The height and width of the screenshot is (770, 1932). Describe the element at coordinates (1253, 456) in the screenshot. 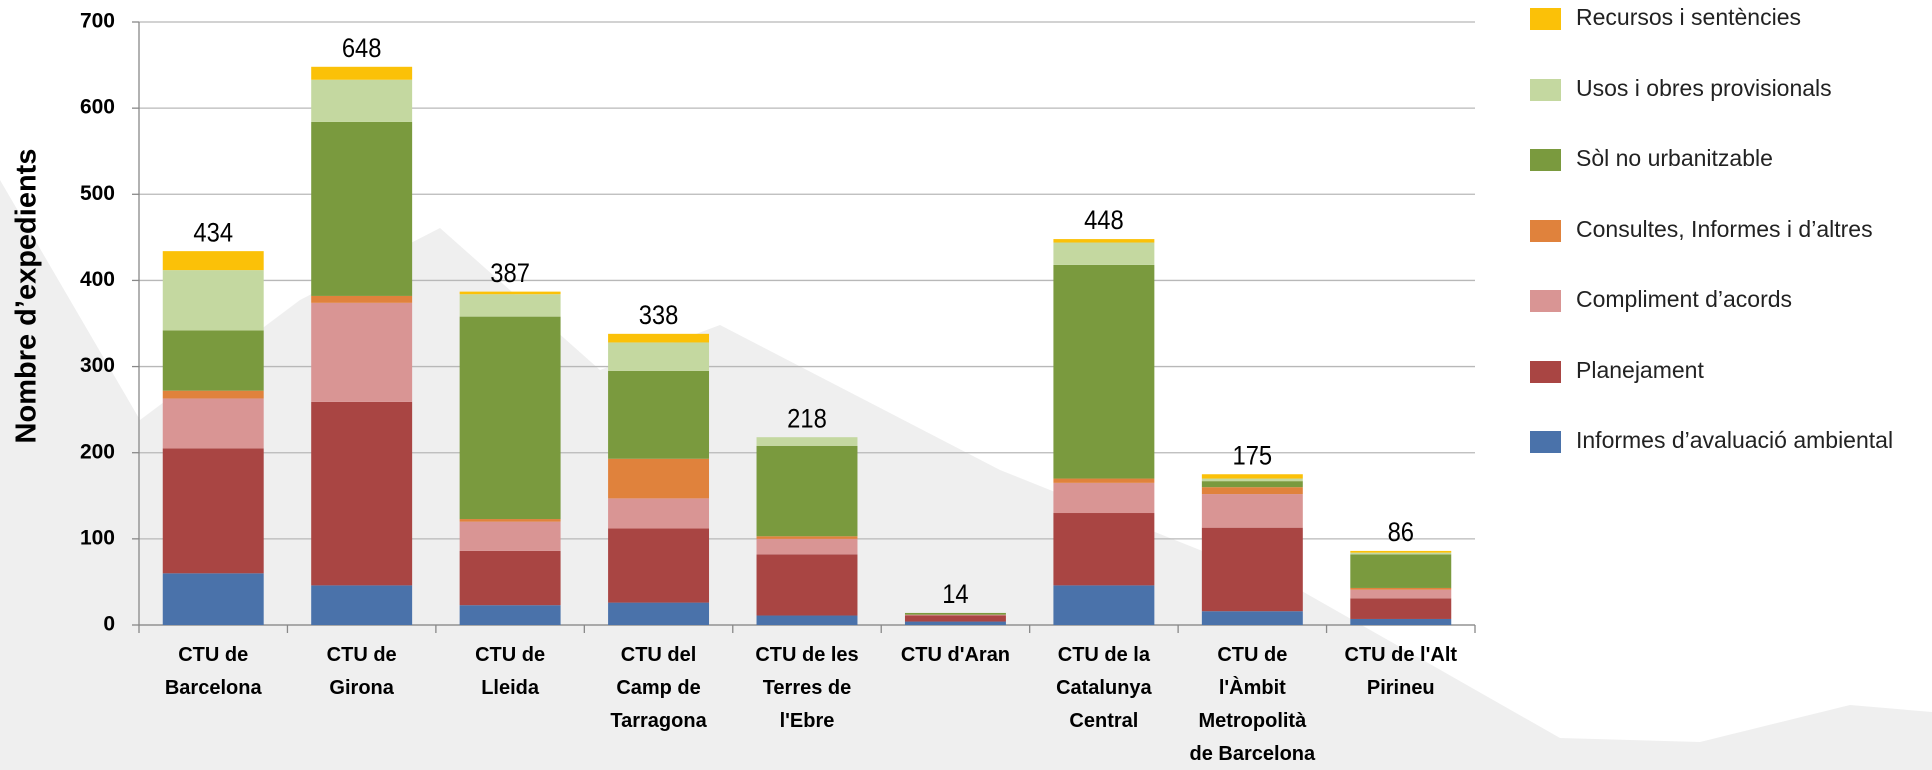

I see `total-label: 175` at that location.